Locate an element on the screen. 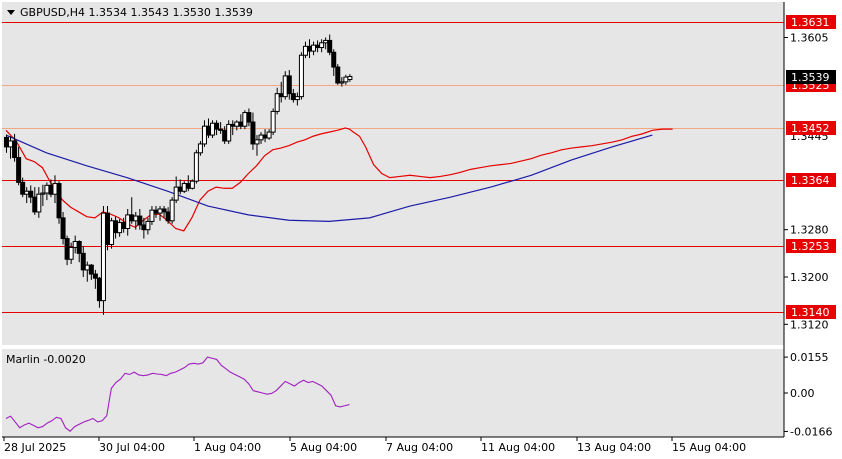 The height and width of the screenshot is (459, 842). current-price-bg is located at coordinates (811, 77).